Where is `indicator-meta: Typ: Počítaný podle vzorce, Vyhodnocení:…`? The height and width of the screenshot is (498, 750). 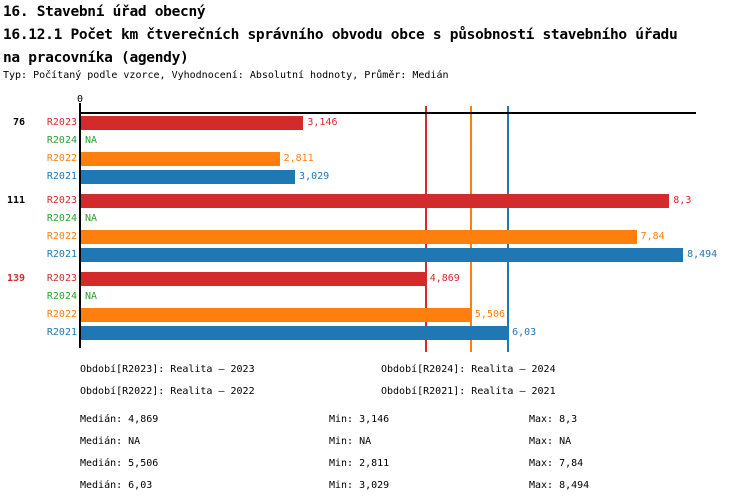
indicator-meta: Typ: Počítaný podle vzorce, Vyhodnocení:… is located at coordinates (226, 75).